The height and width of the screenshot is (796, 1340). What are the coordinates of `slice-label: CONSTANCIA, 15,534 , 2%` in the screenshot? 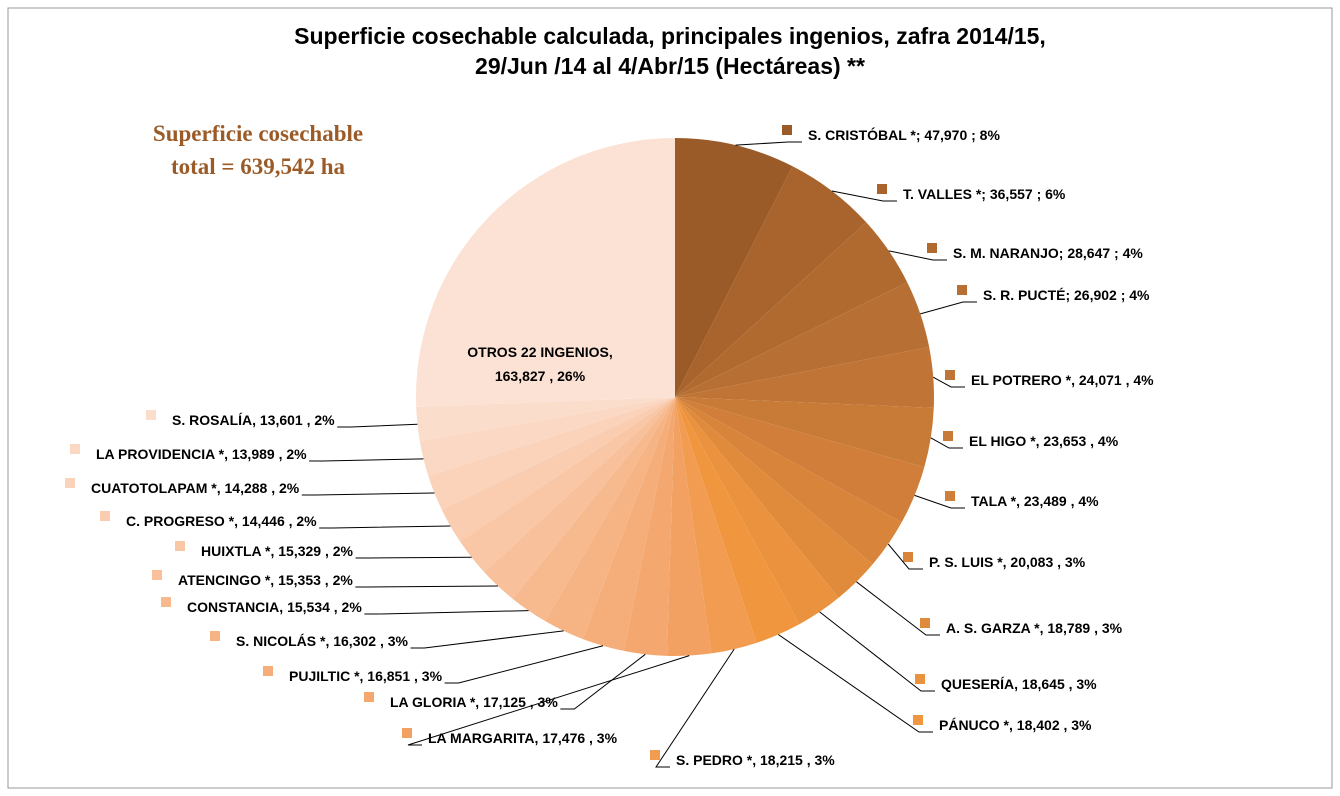 It's located at (274, 607).